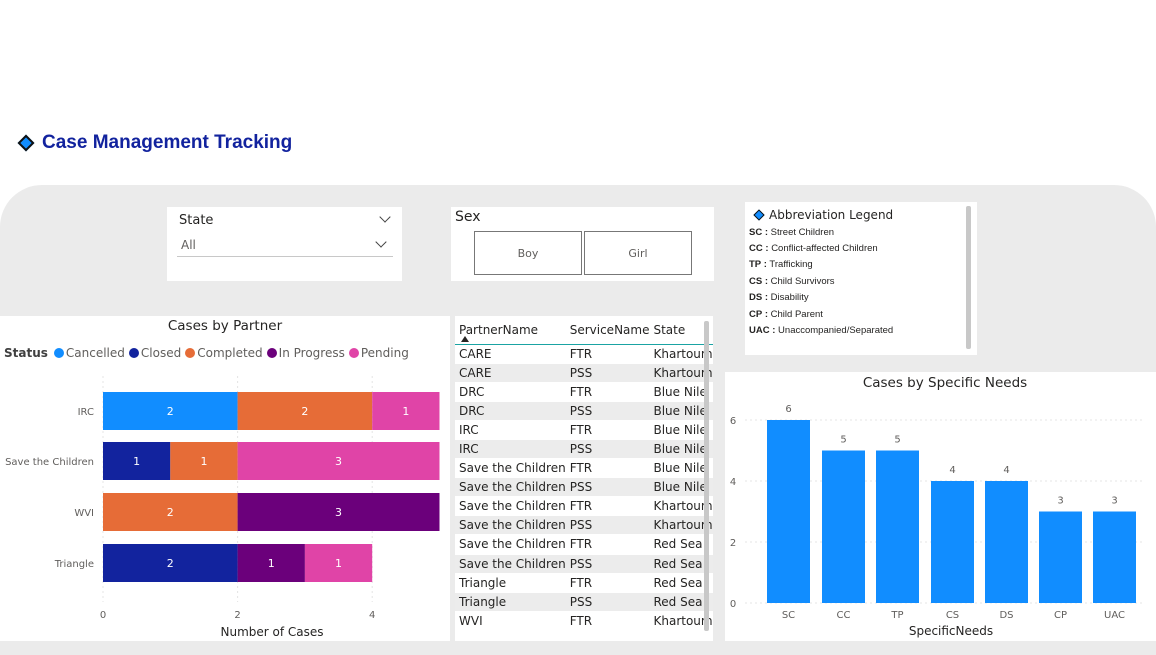 The width and height of the screenshot is (1156, 655). I want to click on table-row: Save the Children FTR Red Sea, so click(584, 544).